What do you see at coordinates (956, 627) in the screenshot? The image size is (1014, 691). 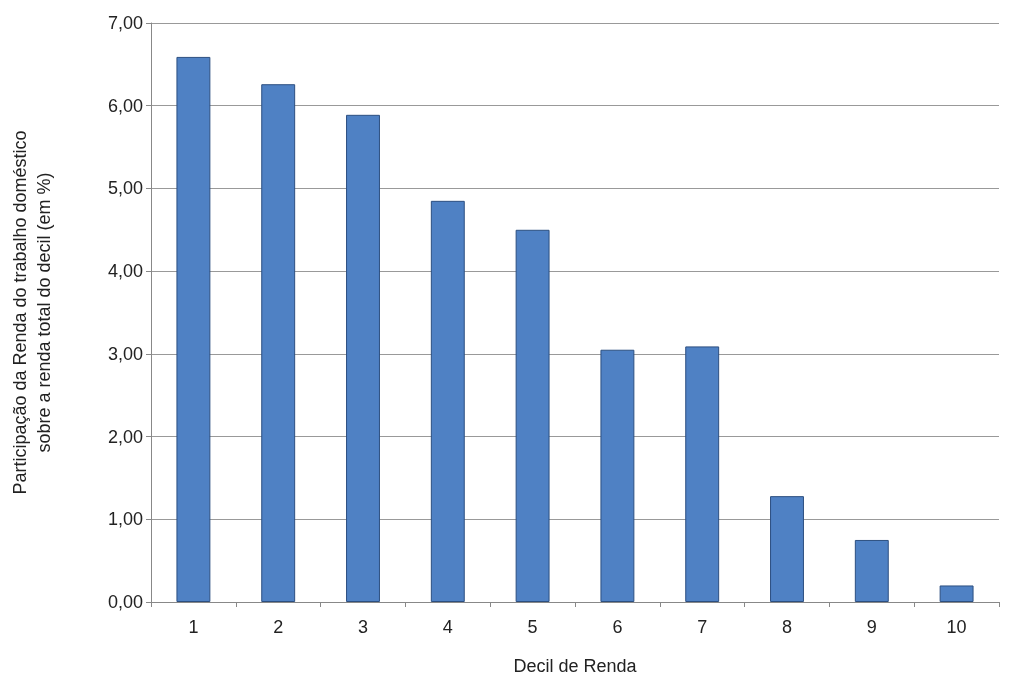 I see `x-tick-label: 10` at bounding box center [956, 627].